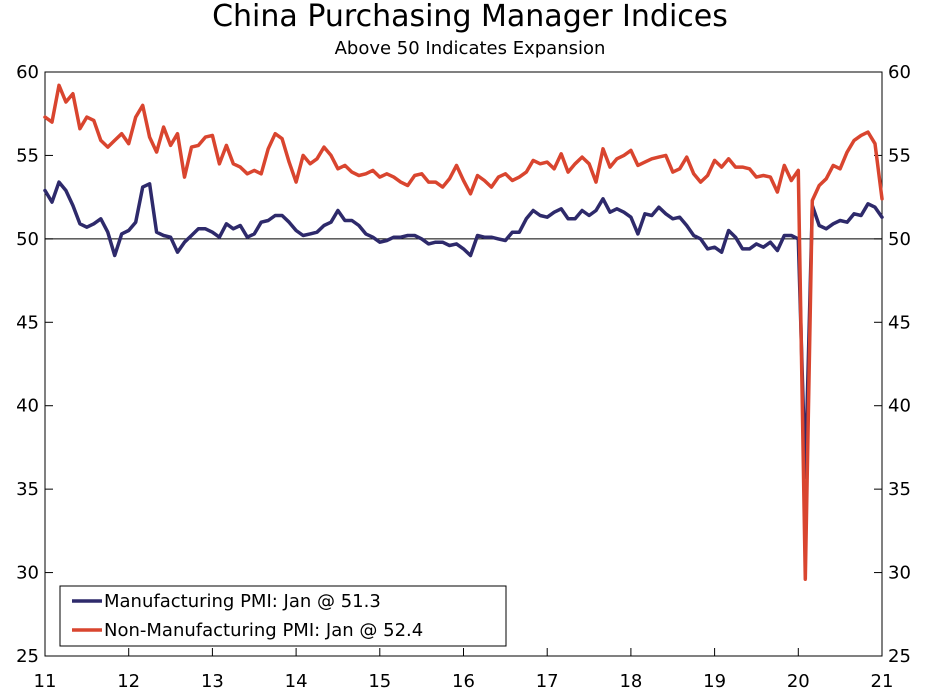 The height and width of the screenshot is (692, 941). Describe the element at coordinates (45, 681) in the screenshot. I see `x-tick-label: 11` at that location.